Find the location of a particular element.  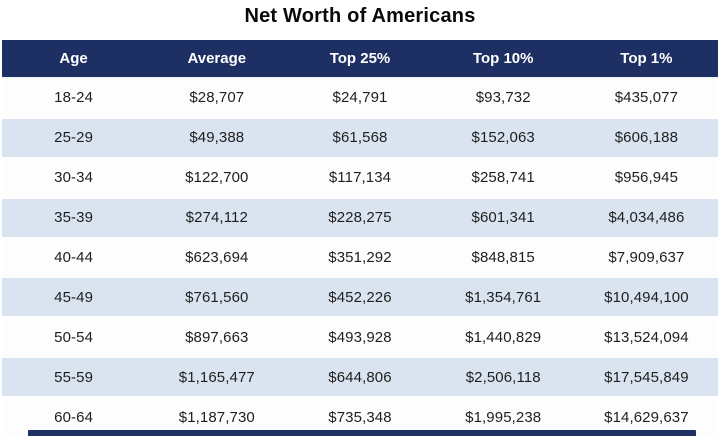

column-header-3: Top 10% is located at coordinates (503, 58).